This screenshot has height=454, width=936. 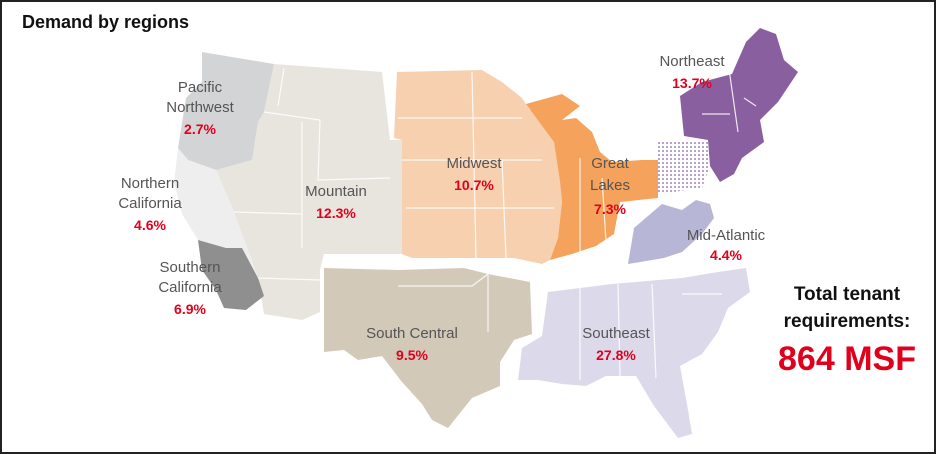 What do you see at coordinates (474, 163) in the screenshot?
I see `svg-text: Midwest` at bounding box center [474, 163].